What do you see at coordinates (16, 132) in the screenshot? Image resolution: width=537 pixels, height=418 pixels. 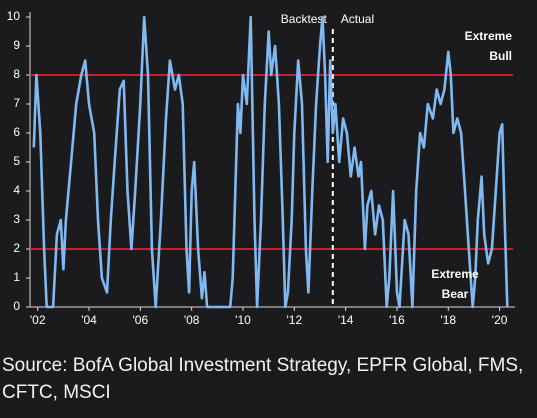 I see `y-tick-label: 6` at bounding box center [16, 132].